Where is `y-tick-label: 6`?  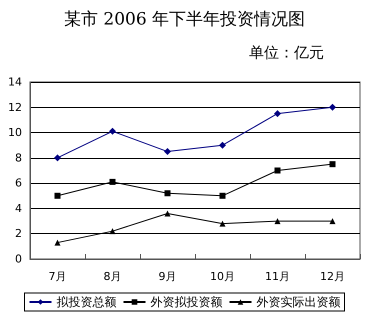
y-tick-label: 6 is located at coordinates (18, 183).